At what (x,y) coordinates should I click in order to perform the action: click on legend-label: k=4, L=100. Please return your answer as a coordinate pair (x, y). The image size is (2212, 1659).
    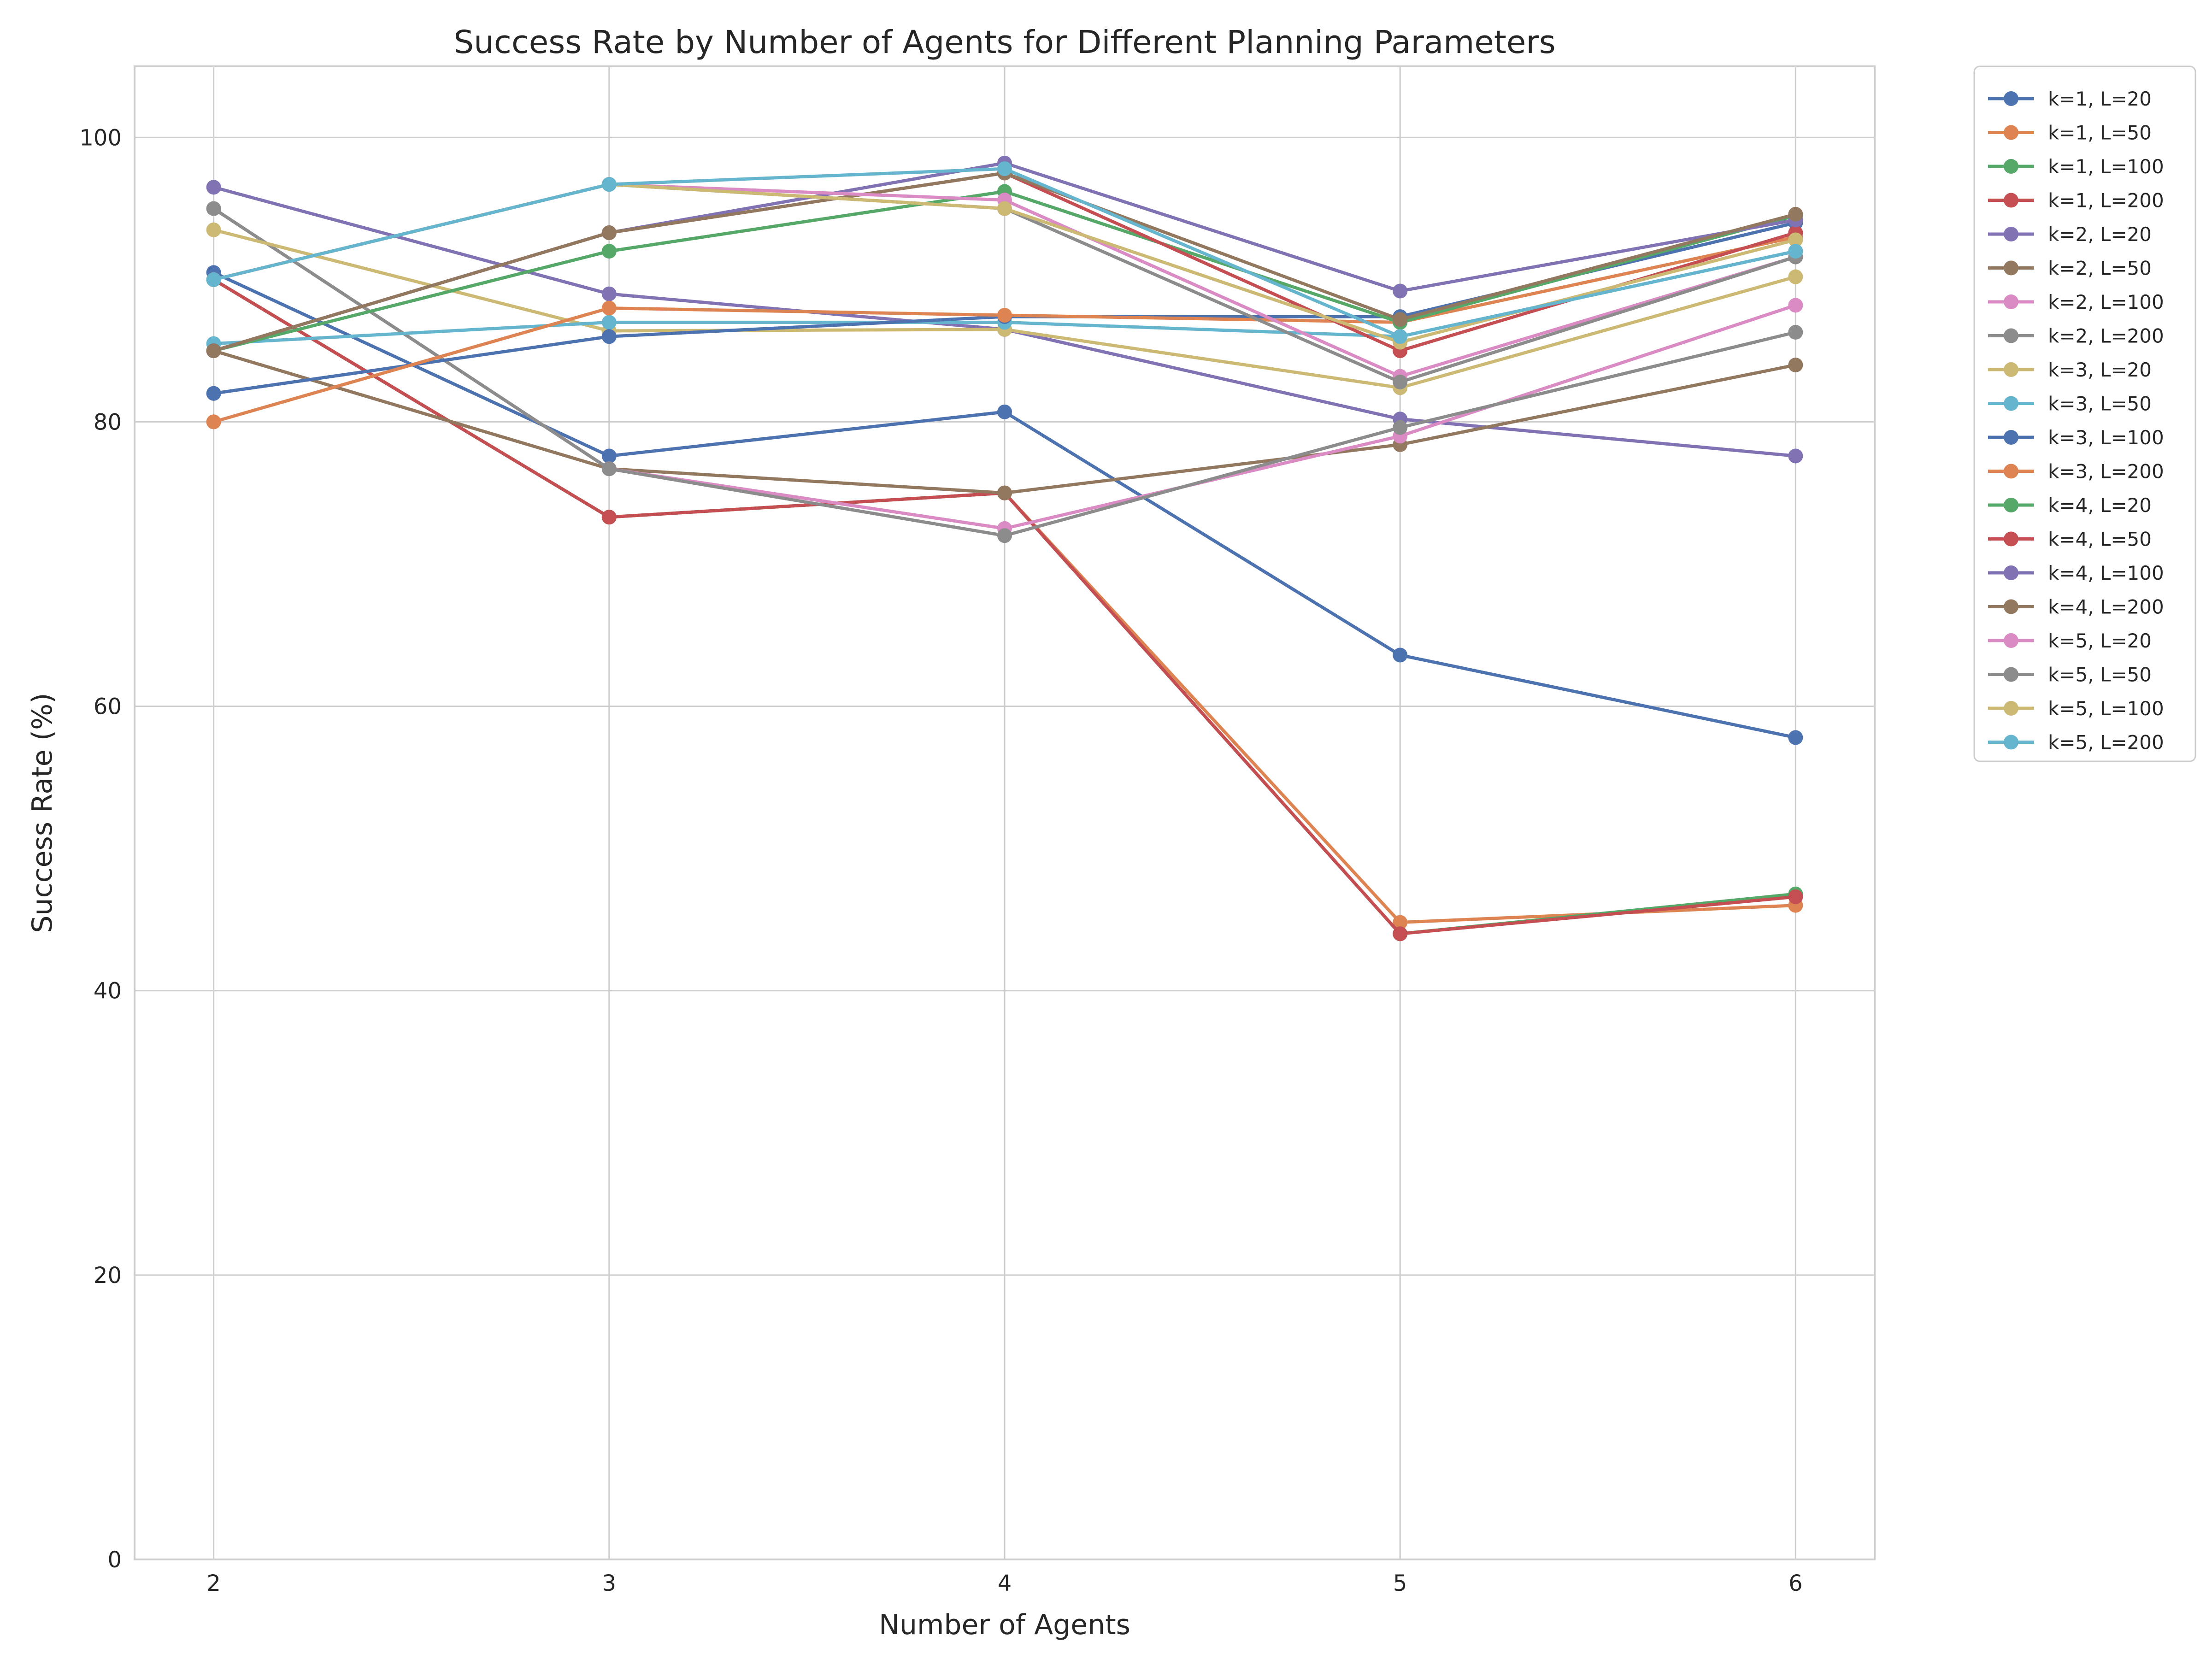
    Looking at the image, I should click on (2106, 573).